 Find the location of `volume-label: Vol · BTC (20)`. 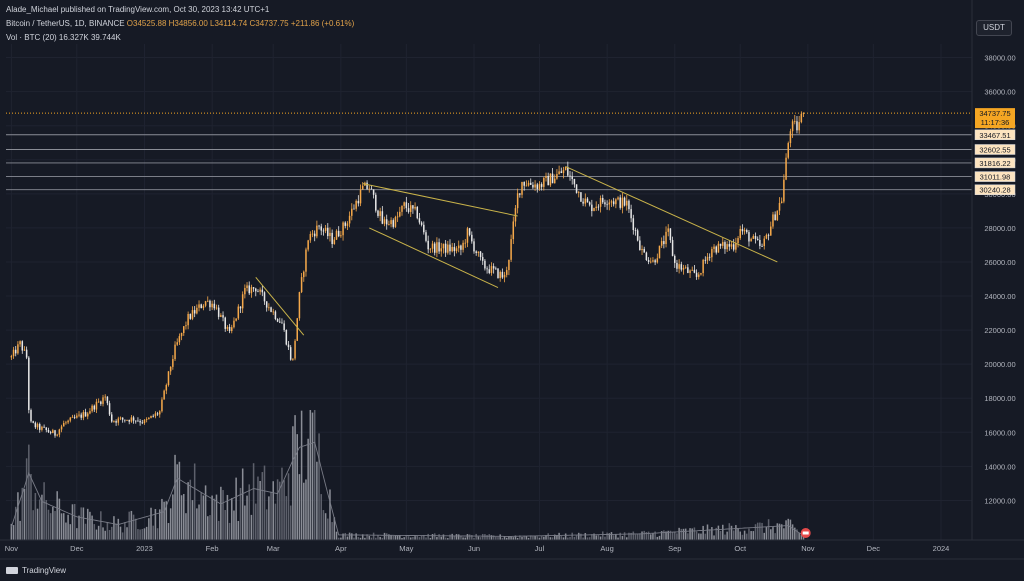

volume-label: Vol · BTC (20) is located at coordinates (31, 37).